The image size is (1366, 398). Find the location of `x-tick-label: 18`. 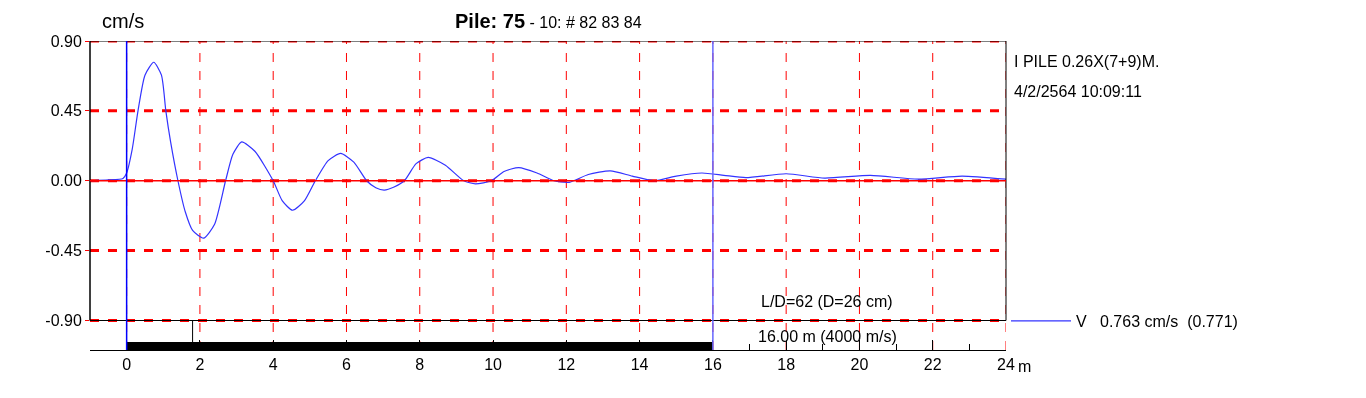

x-tick-label: 18 is located at coordinates (786, 365).